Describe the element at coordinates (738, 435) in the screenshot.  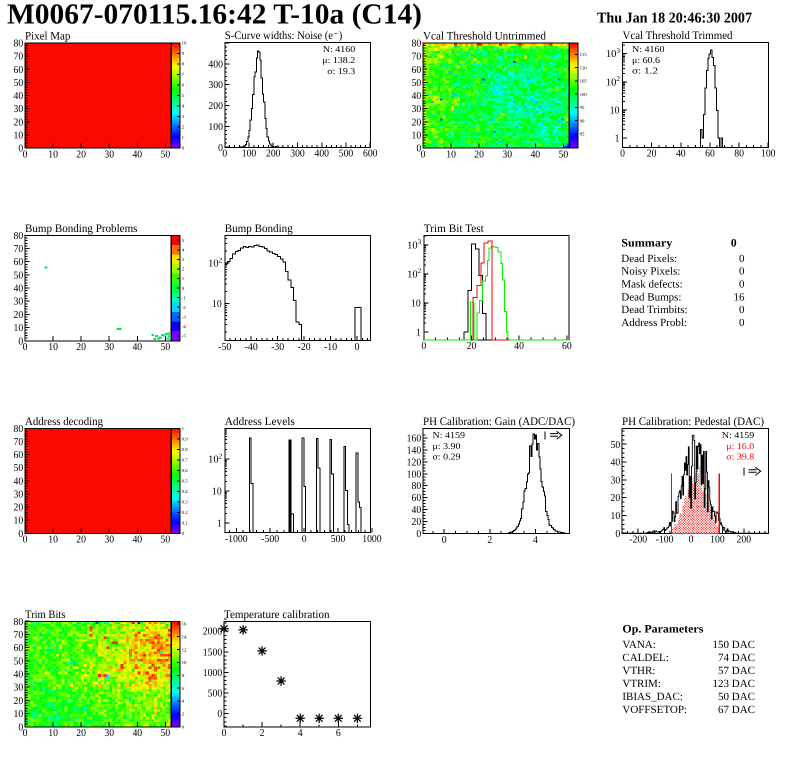
I see `svg-text: N: 4159` at that location.